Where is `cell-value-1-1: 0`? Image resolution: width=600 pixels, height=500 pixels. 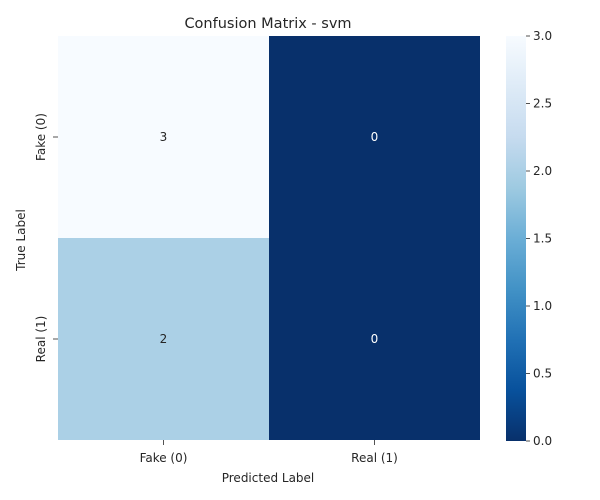
cell-value-1-1: 0 is located at coordinates (375, 339).